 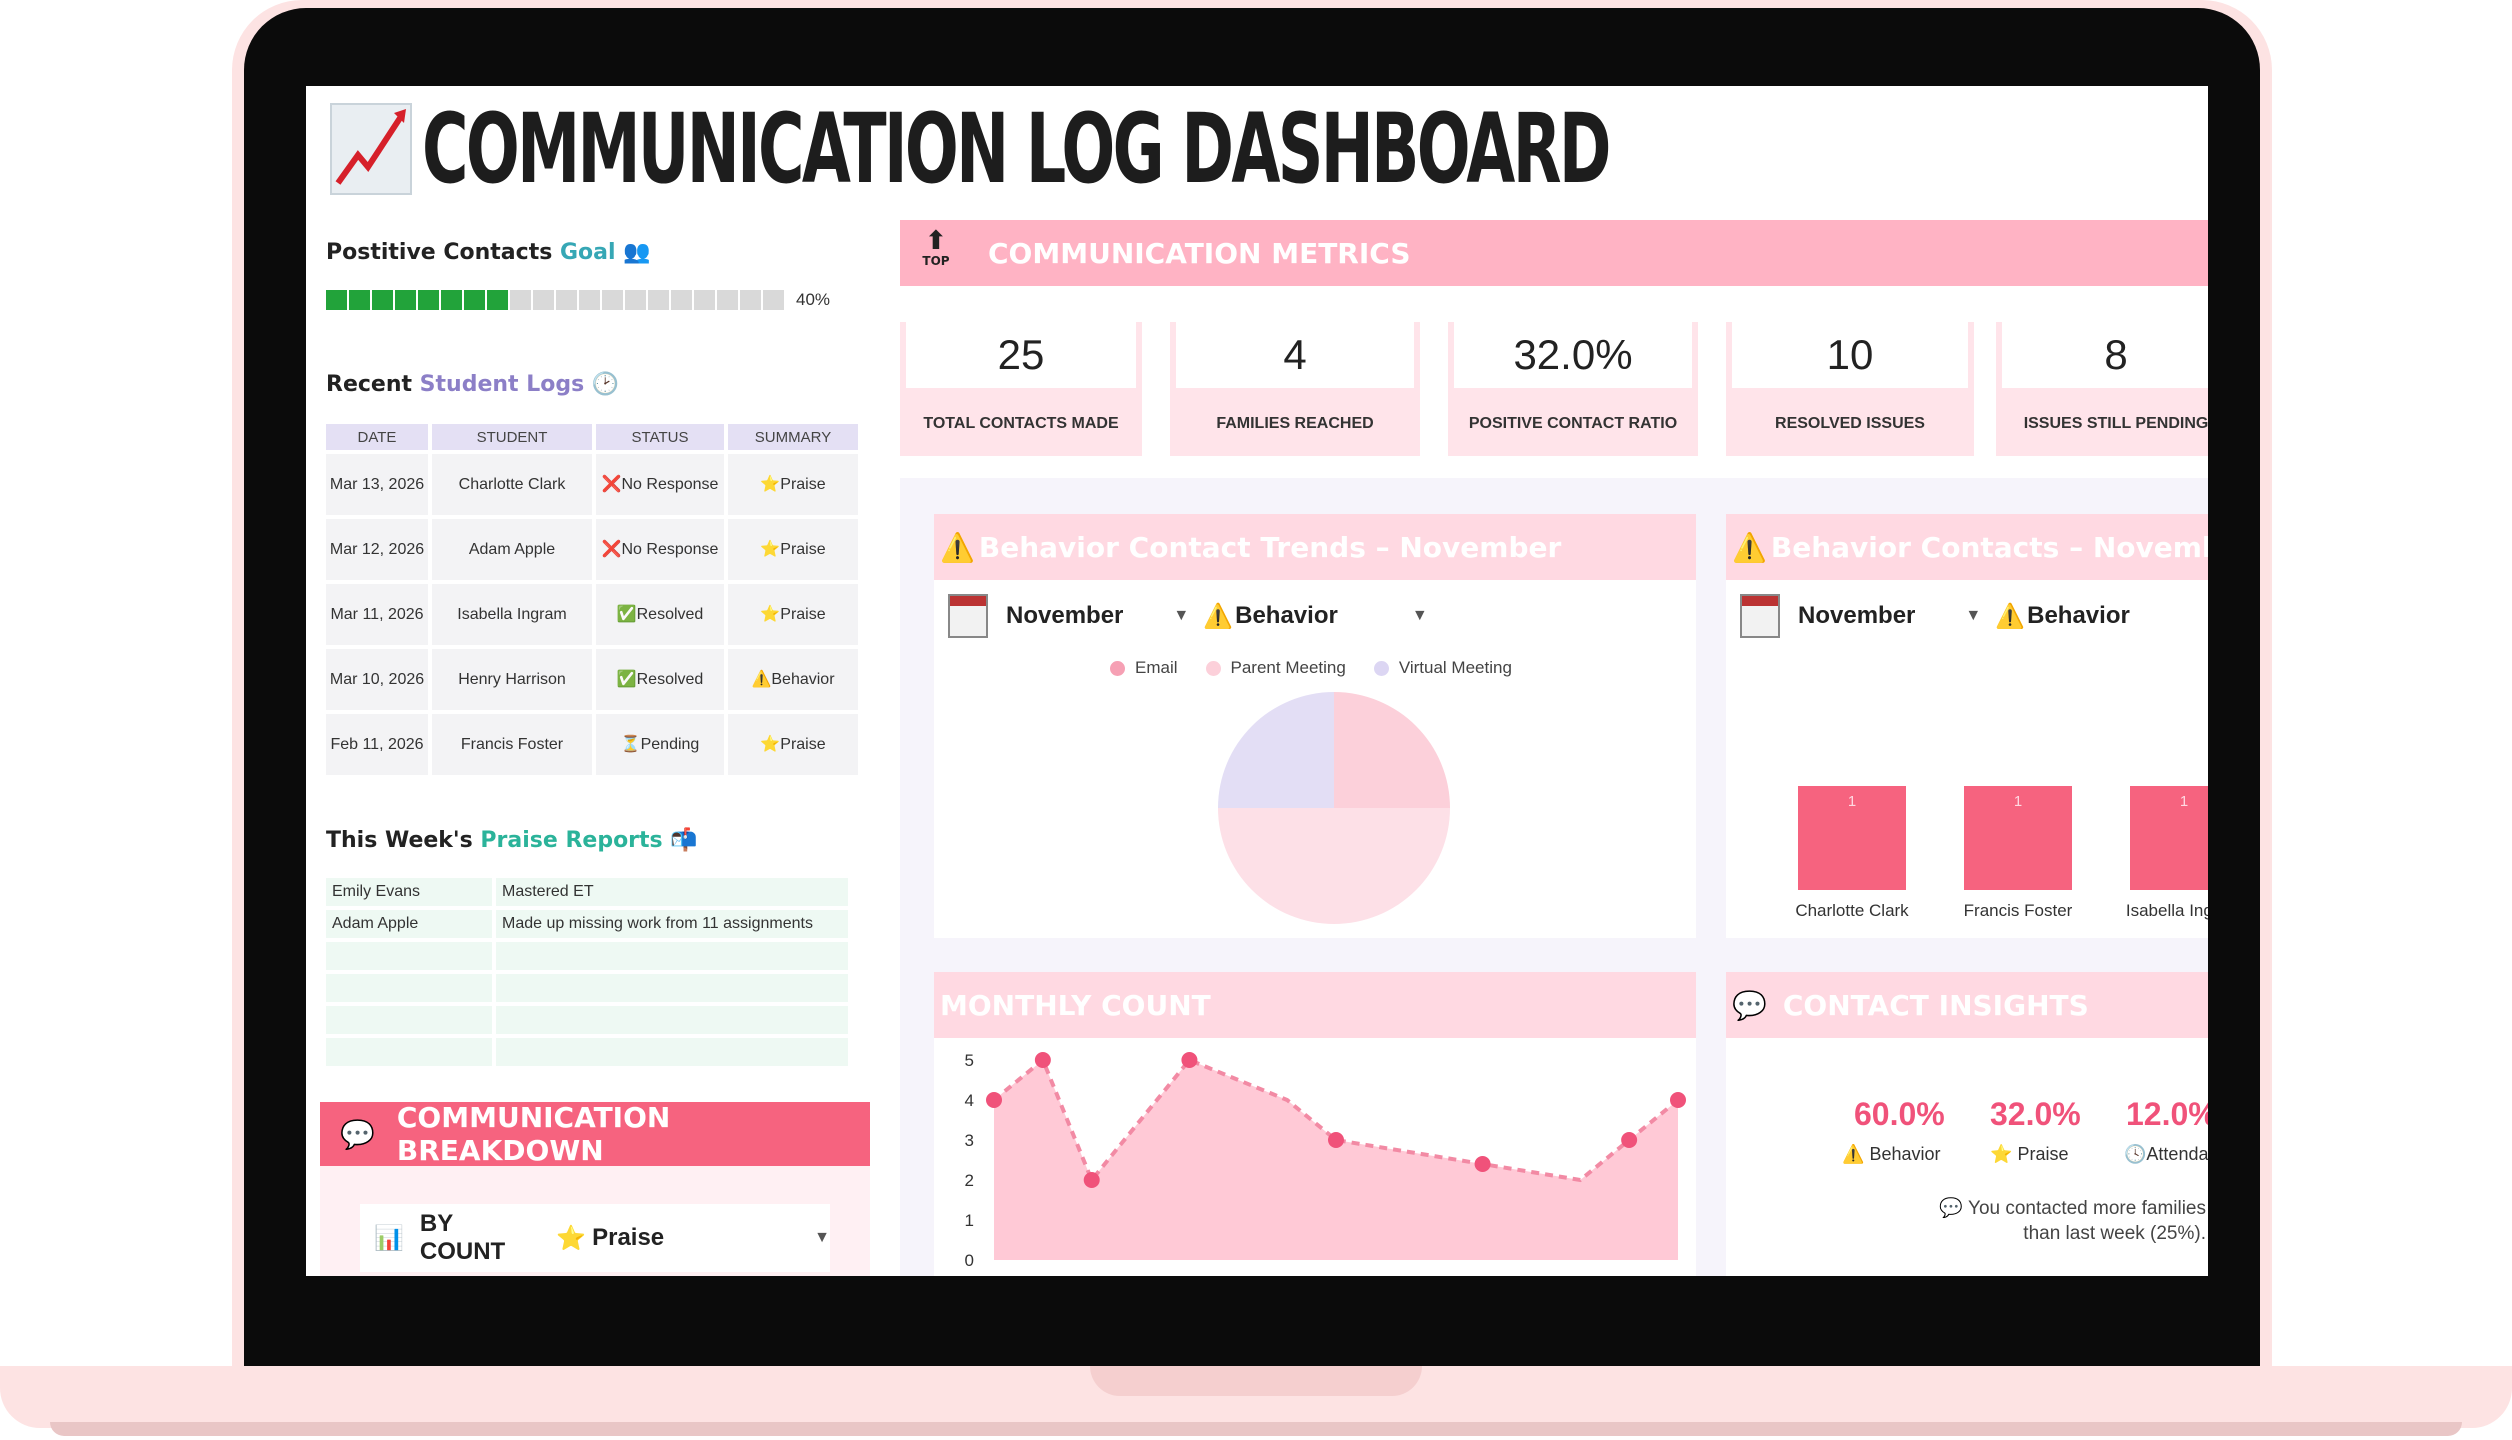 What do you see at coordinates (1935, 1005) in the screenshot?
I see `insights-title: CONTACT INSIGHTS` at bounding box center [1935, 1005].